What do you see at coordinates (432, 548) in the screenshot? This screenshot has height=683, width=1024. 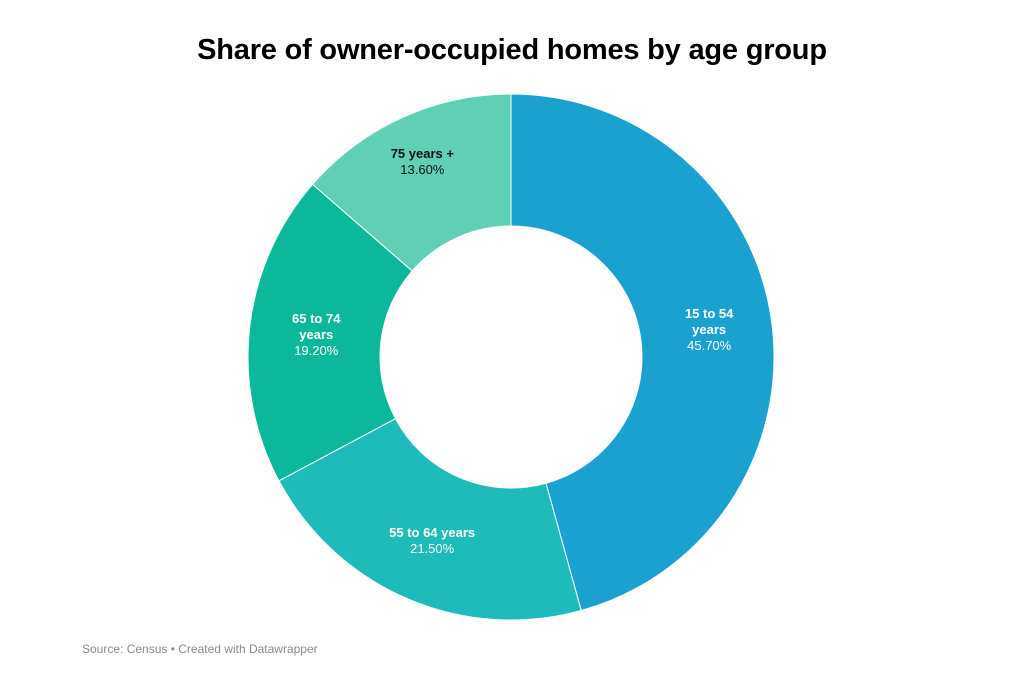 I see `slice-value-55-to-64-years: 21.50%` at bounding box center [432, 548].